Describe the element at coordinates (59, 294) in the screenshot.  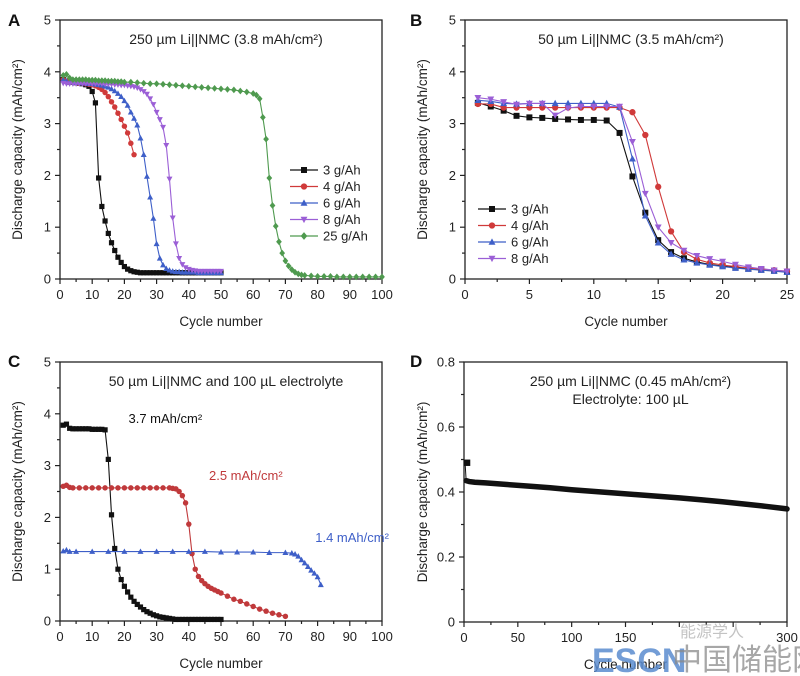
I see `x-tick-label: 0` at that location.